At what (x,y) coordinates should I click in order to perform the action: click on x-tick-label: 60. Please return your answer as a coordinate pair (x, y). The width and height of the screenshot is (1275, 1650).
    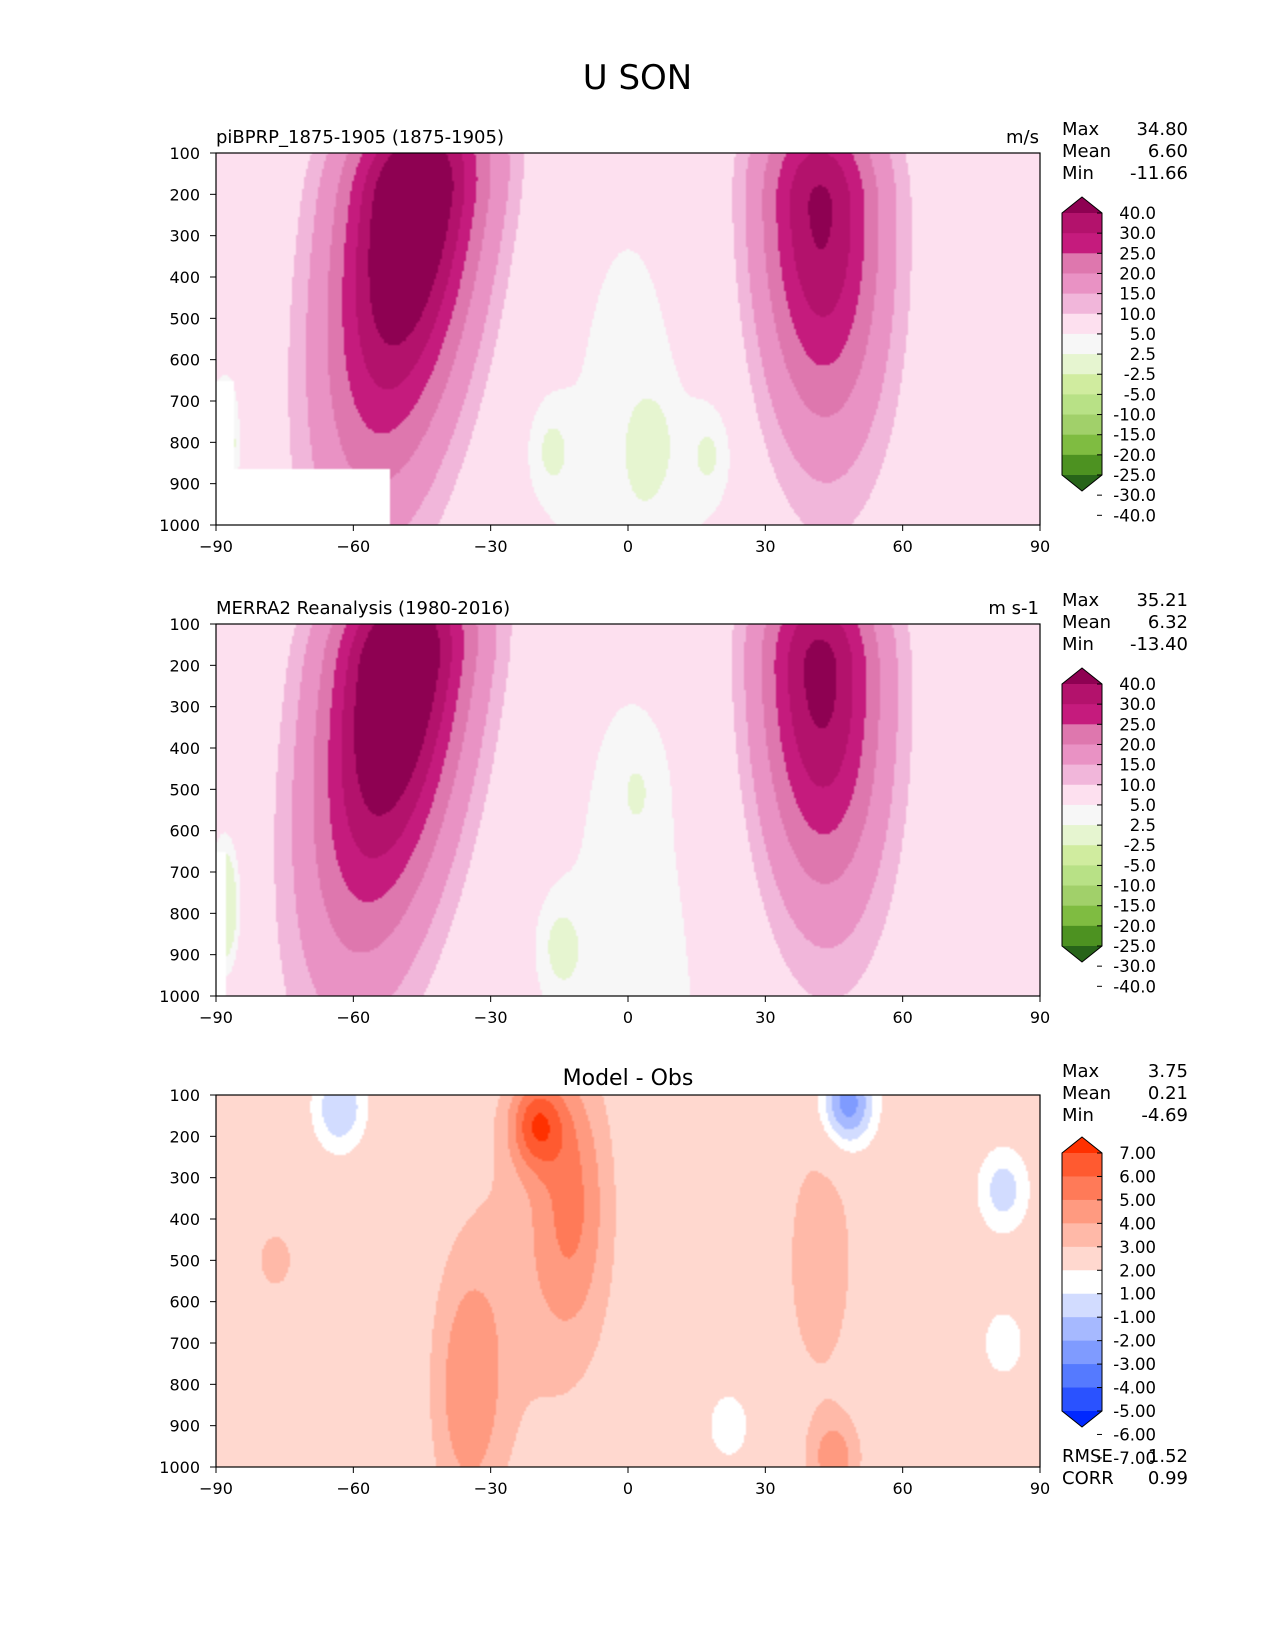
    Looking at the image, I should click on (902, 1017).